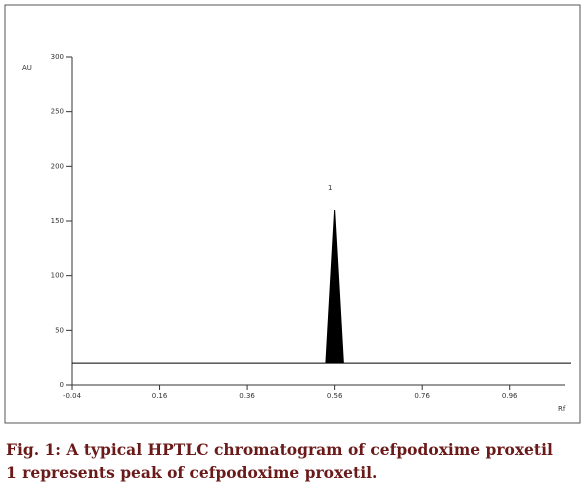  I want to click on x-tick-label: 0.16, so click(160, 396).